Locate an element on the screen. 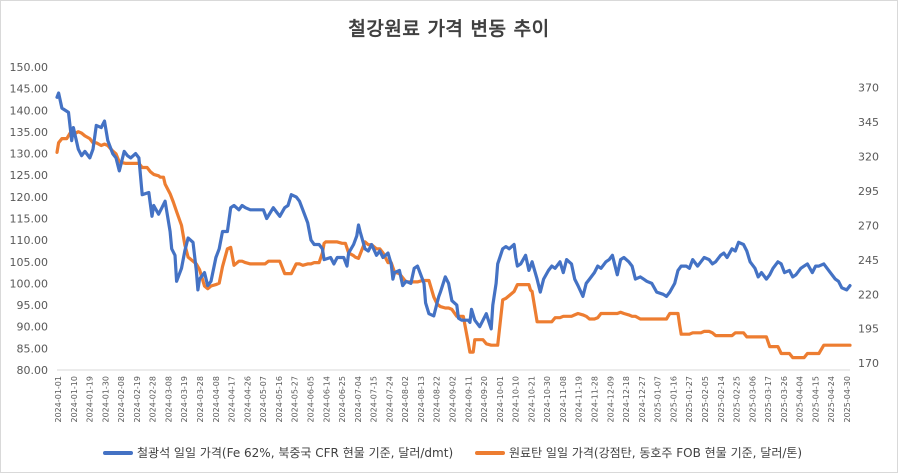 This screenshot has height=473, width=898. x-tick-label: 2024-08-13 is located at coordinates (421, 399).